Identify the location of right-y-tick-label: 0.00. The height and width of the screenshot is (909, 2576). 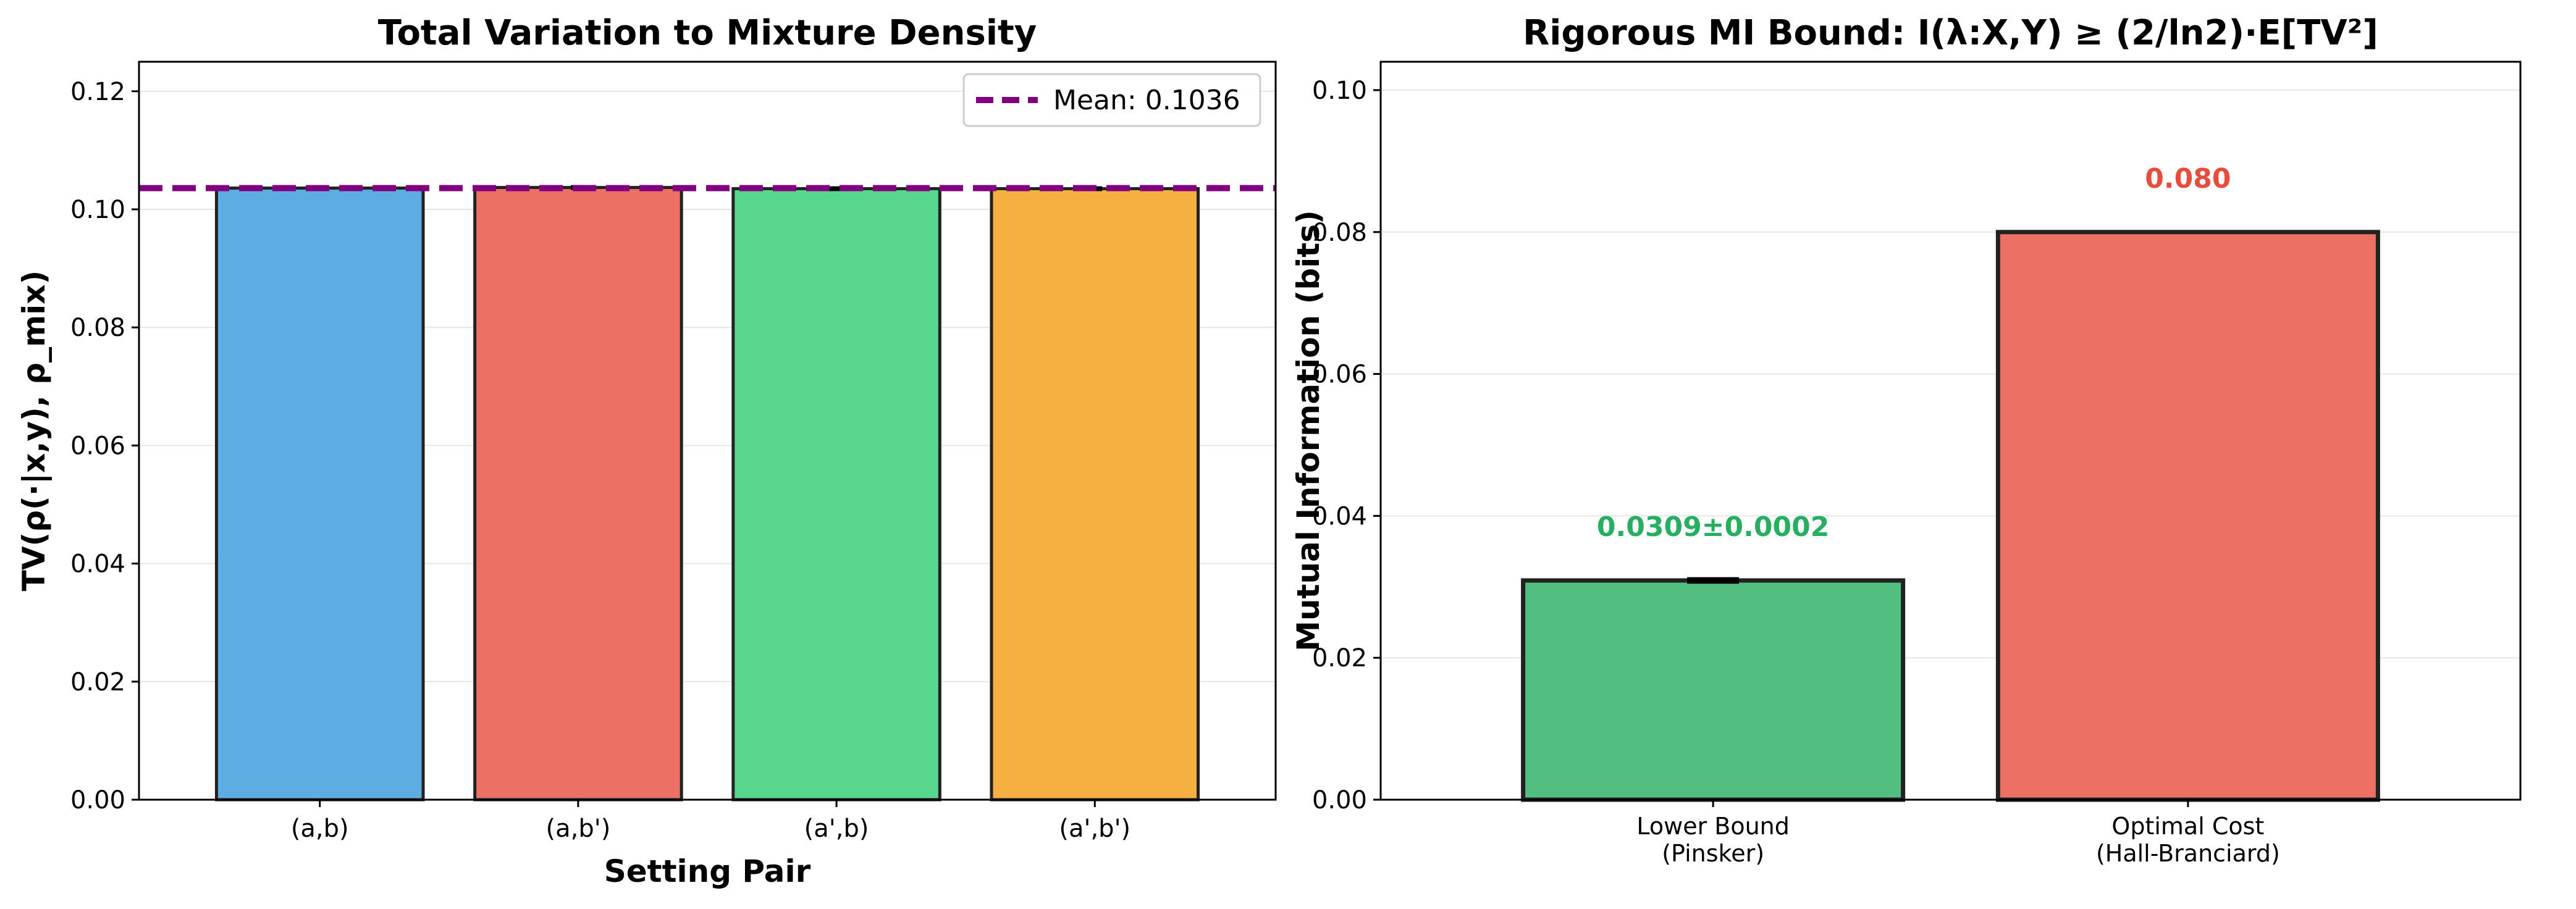
(1339, 800).